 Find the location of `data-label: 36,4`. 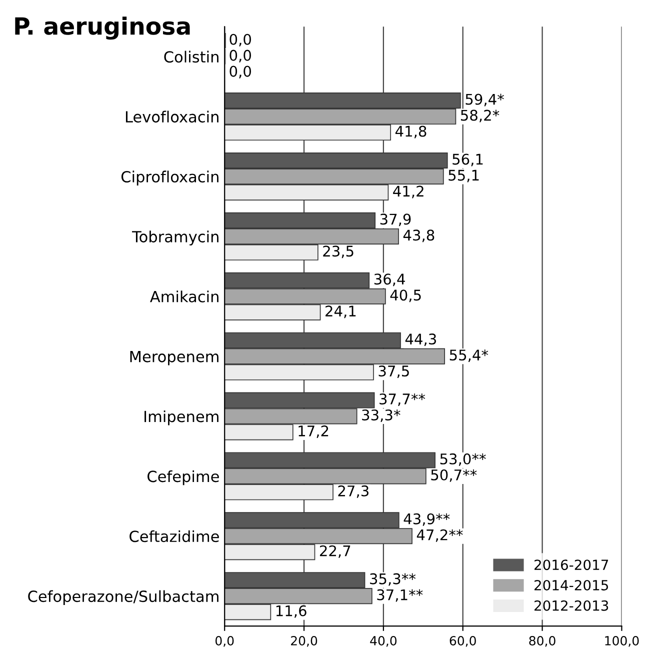

data-label: 36,4 is located at coordinates (389, 280).